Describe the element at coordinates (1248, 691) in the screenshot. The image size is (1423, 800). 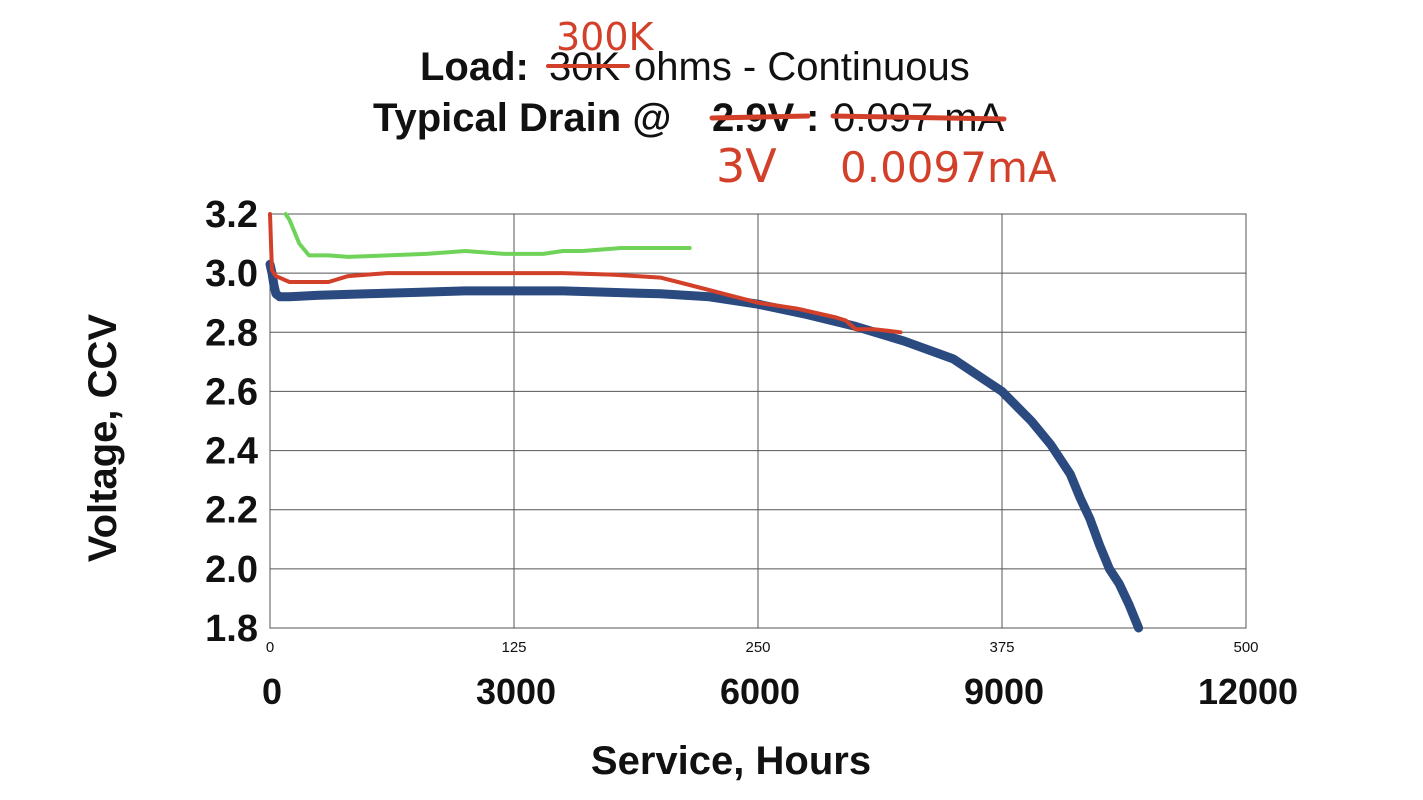
I see `x-tick-label-handwritten: 12000` at that location.